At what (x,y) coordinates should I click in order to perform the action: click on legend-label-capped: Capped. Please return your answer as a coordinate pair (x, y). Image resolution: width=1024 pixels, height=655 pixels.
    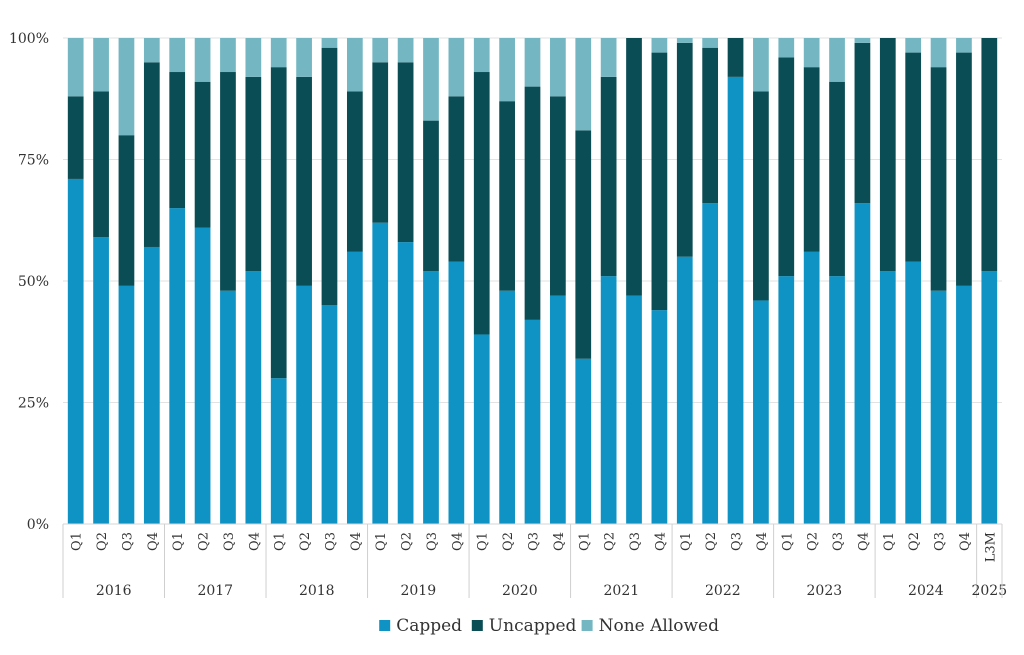
    Looking at the image, I should click on (429, 626).